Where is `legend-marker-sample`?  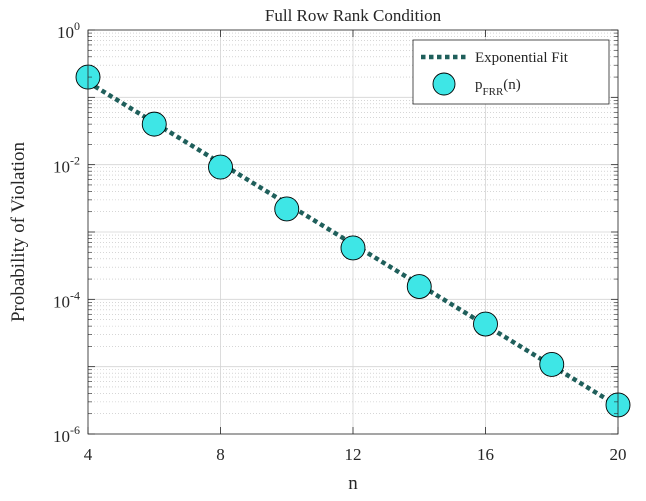
legend-marker-sample is located at coordinates (444, 84).